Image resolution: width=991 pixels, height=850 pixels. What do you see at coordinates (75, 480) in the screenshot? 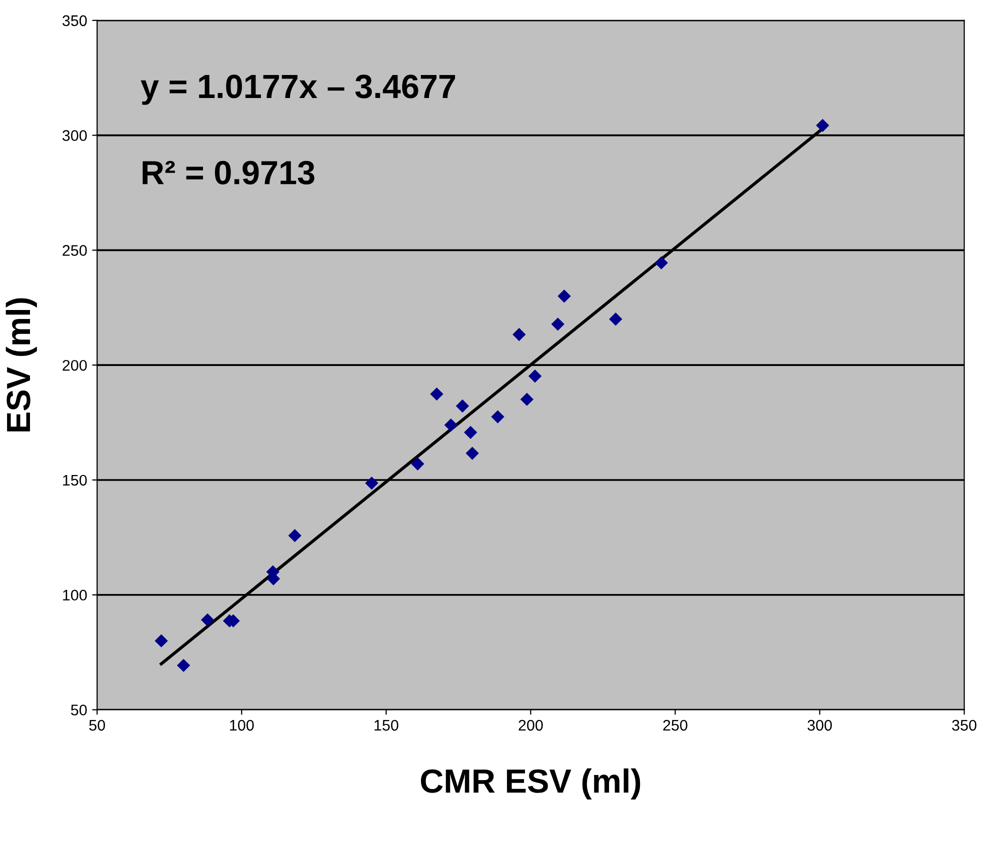
I see `y-tick-label: 150` at bounding box center [75, 480].